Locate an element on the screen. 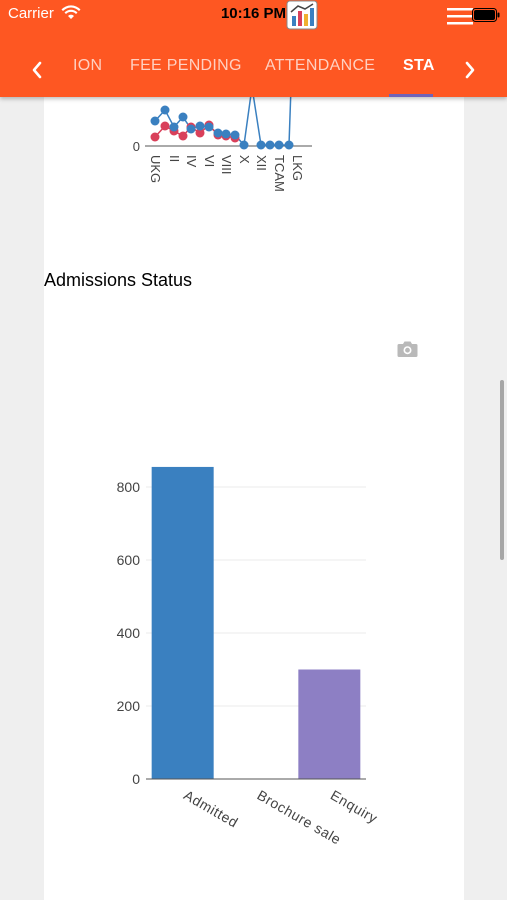 The image size is (507, 900). chevron-right-icon is located at coordinates (470, 70).